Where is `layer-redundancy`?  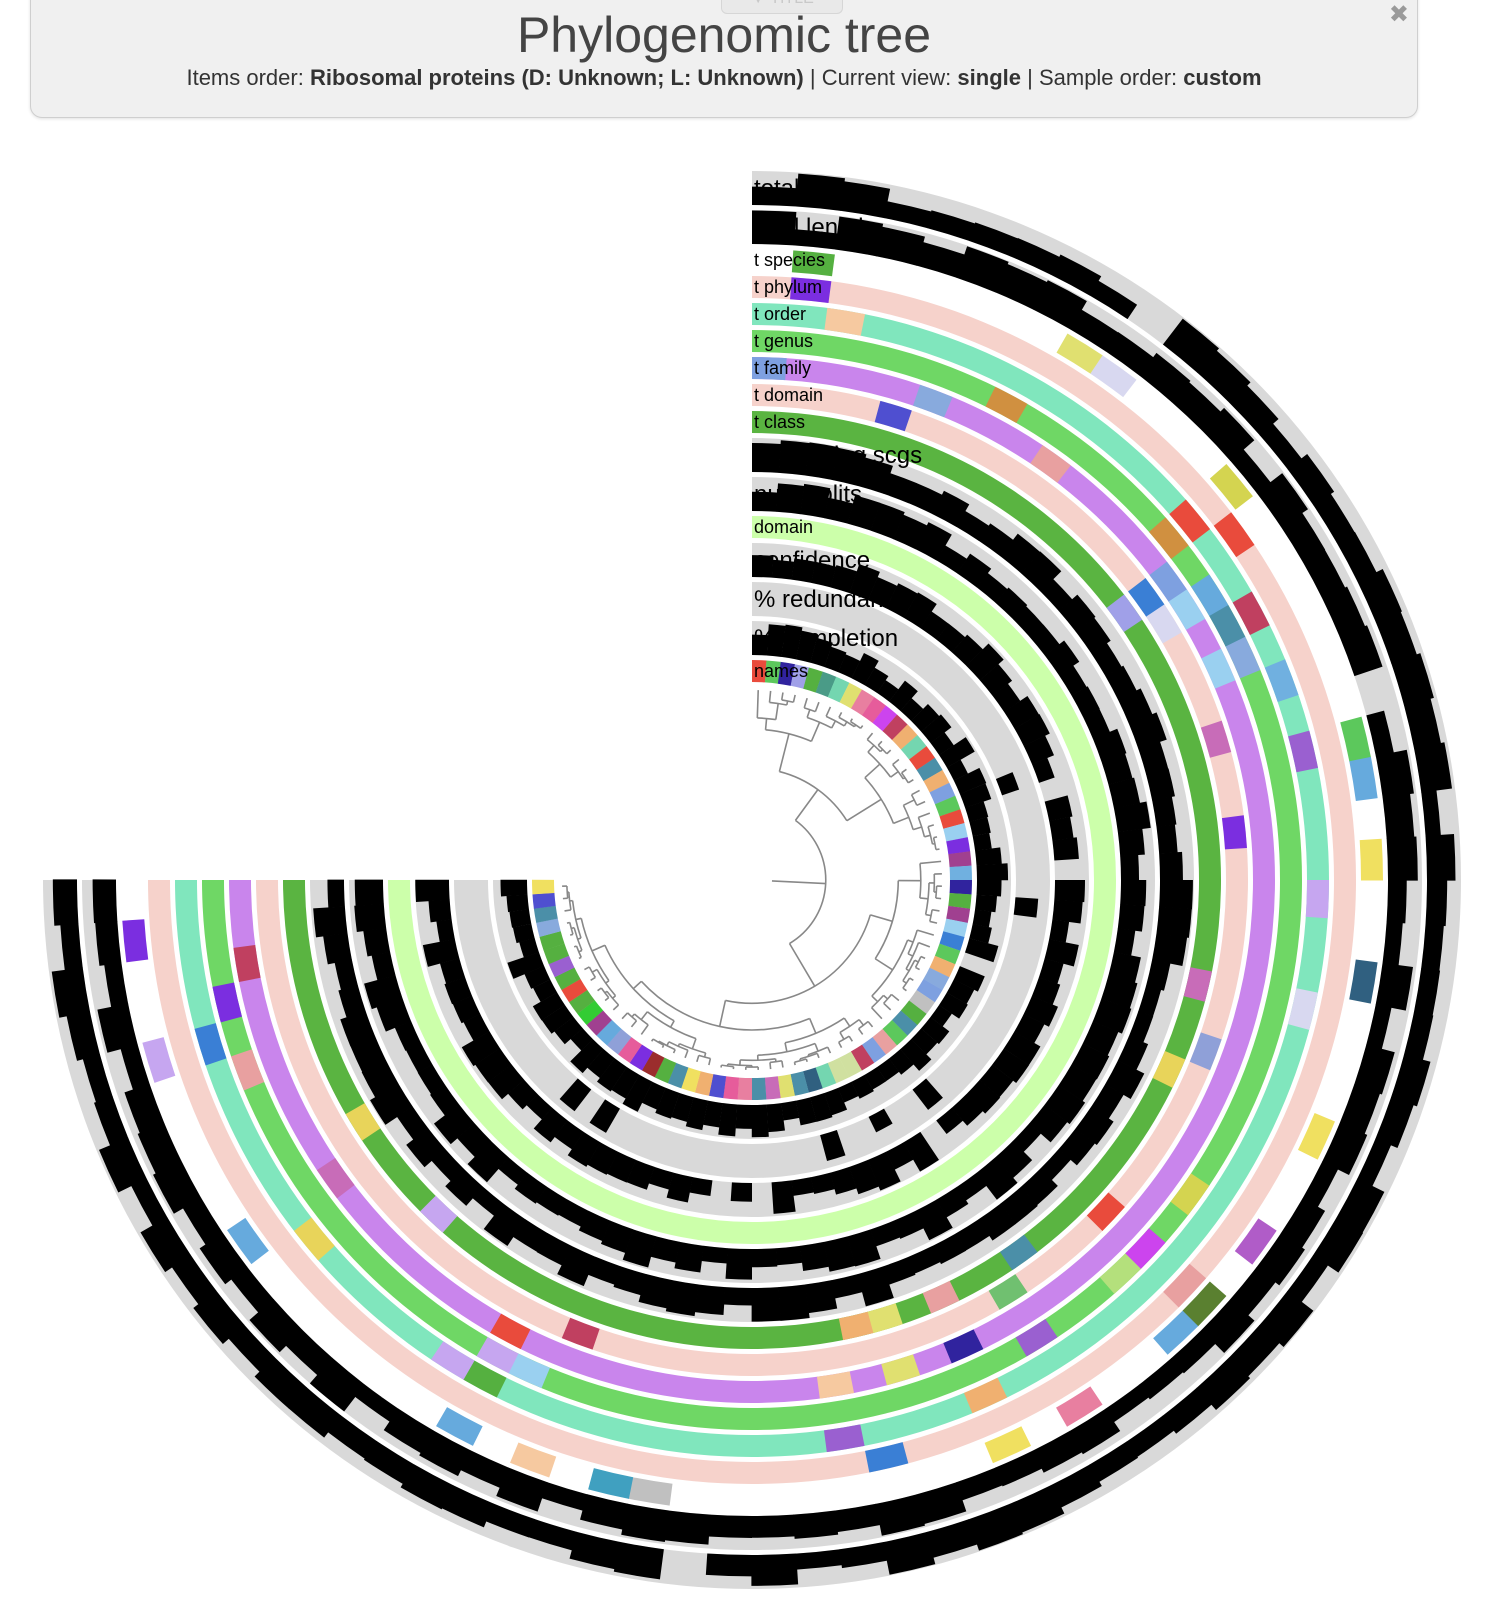
layer-redundancy is located at coordinates (752, 880).